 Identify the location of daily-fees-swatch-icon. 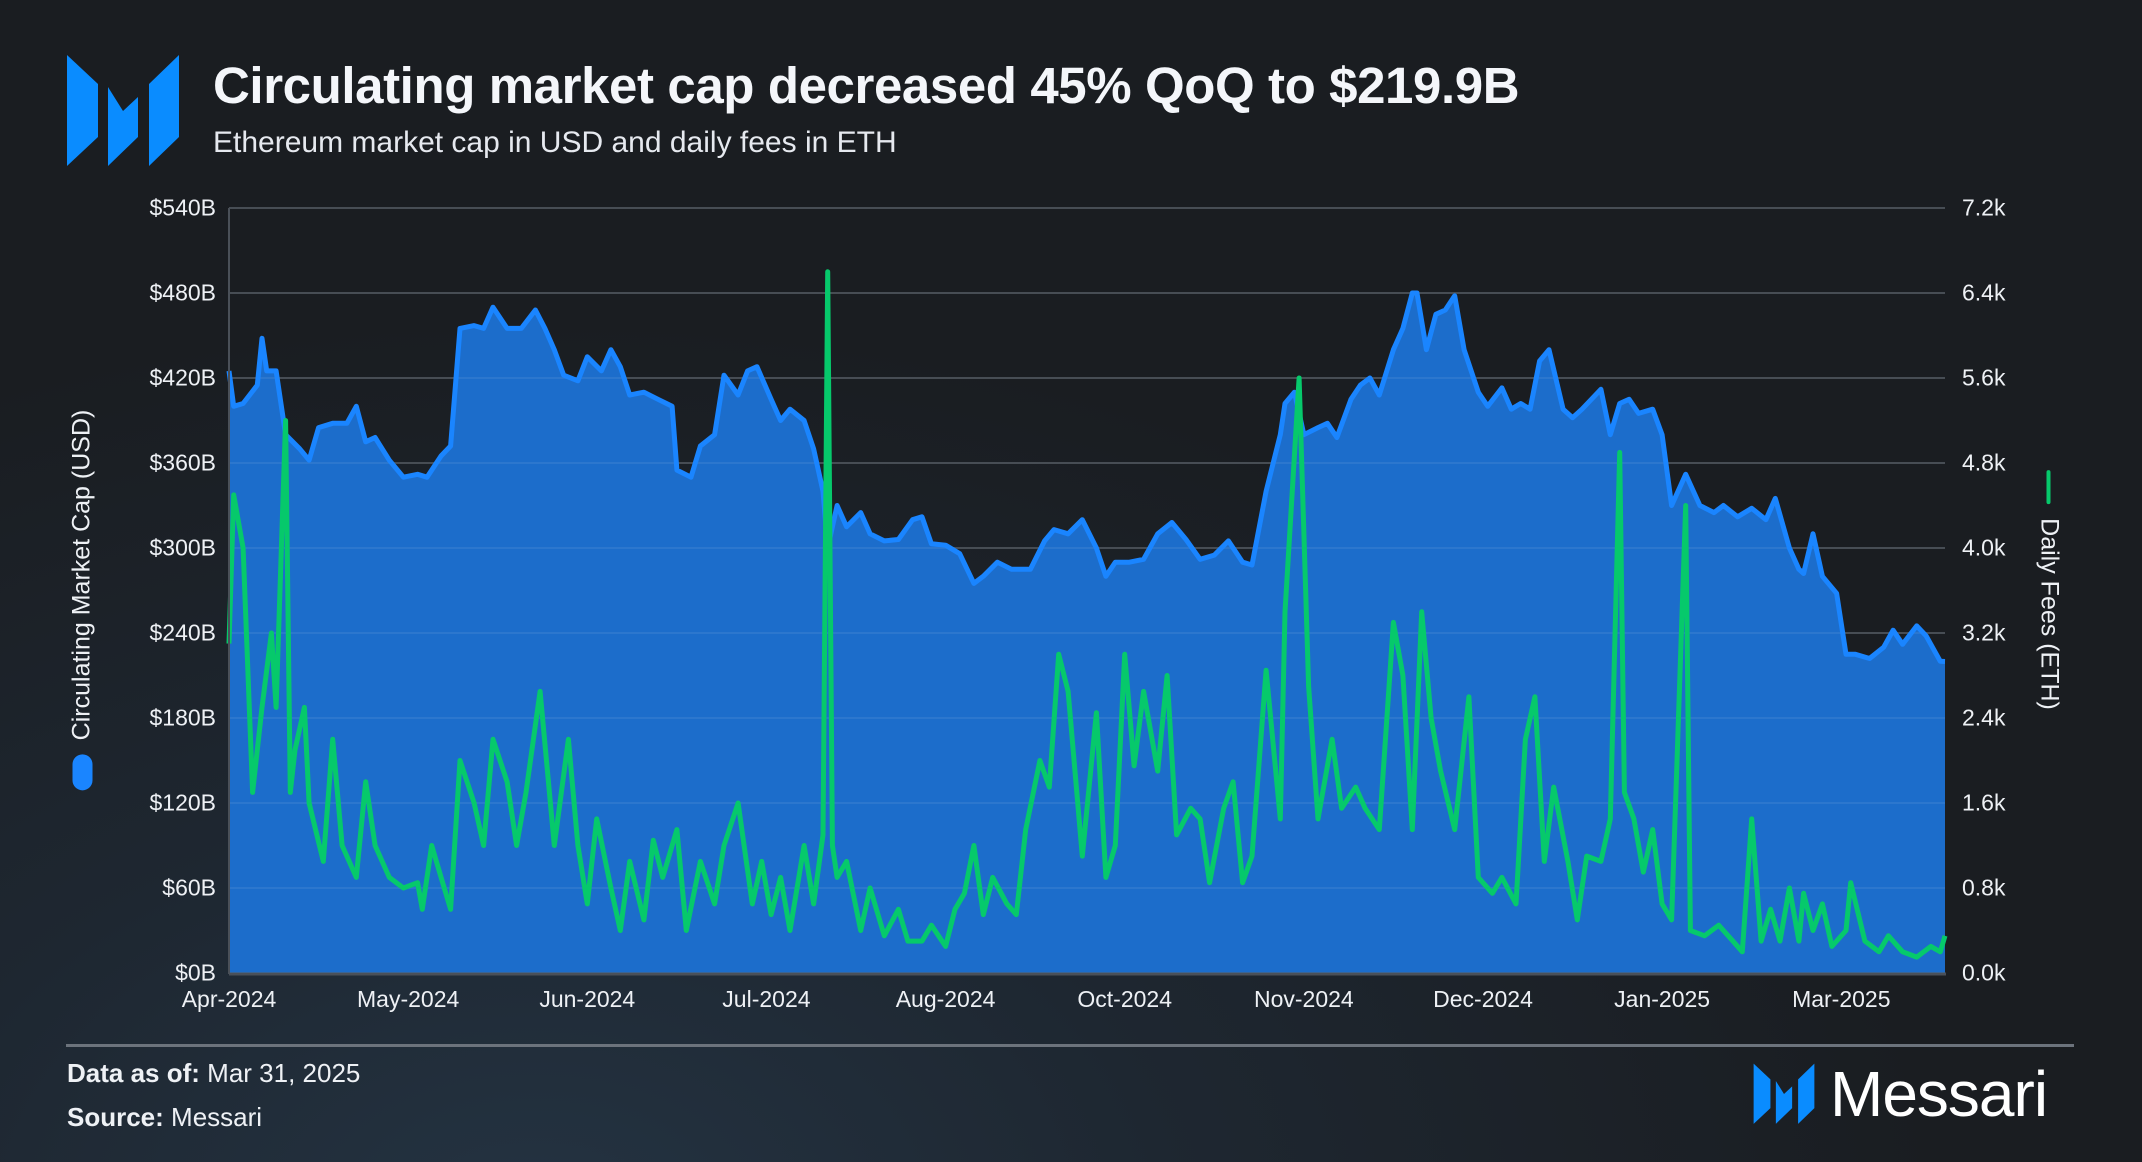
(2049, 487).